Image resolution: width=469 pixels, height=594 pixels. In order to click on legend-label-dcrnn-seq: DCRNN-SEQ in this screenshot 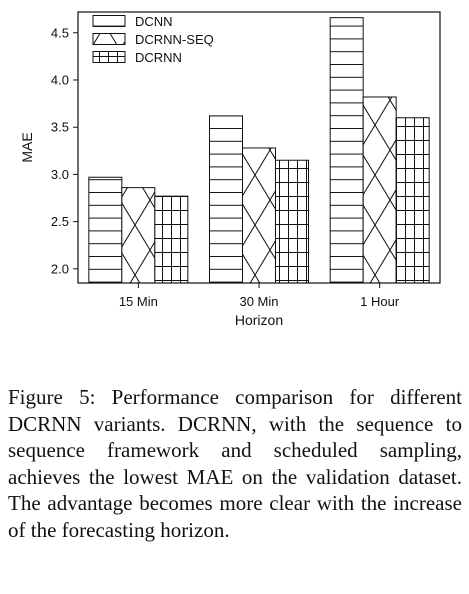, I will do `click(174, 39)`.